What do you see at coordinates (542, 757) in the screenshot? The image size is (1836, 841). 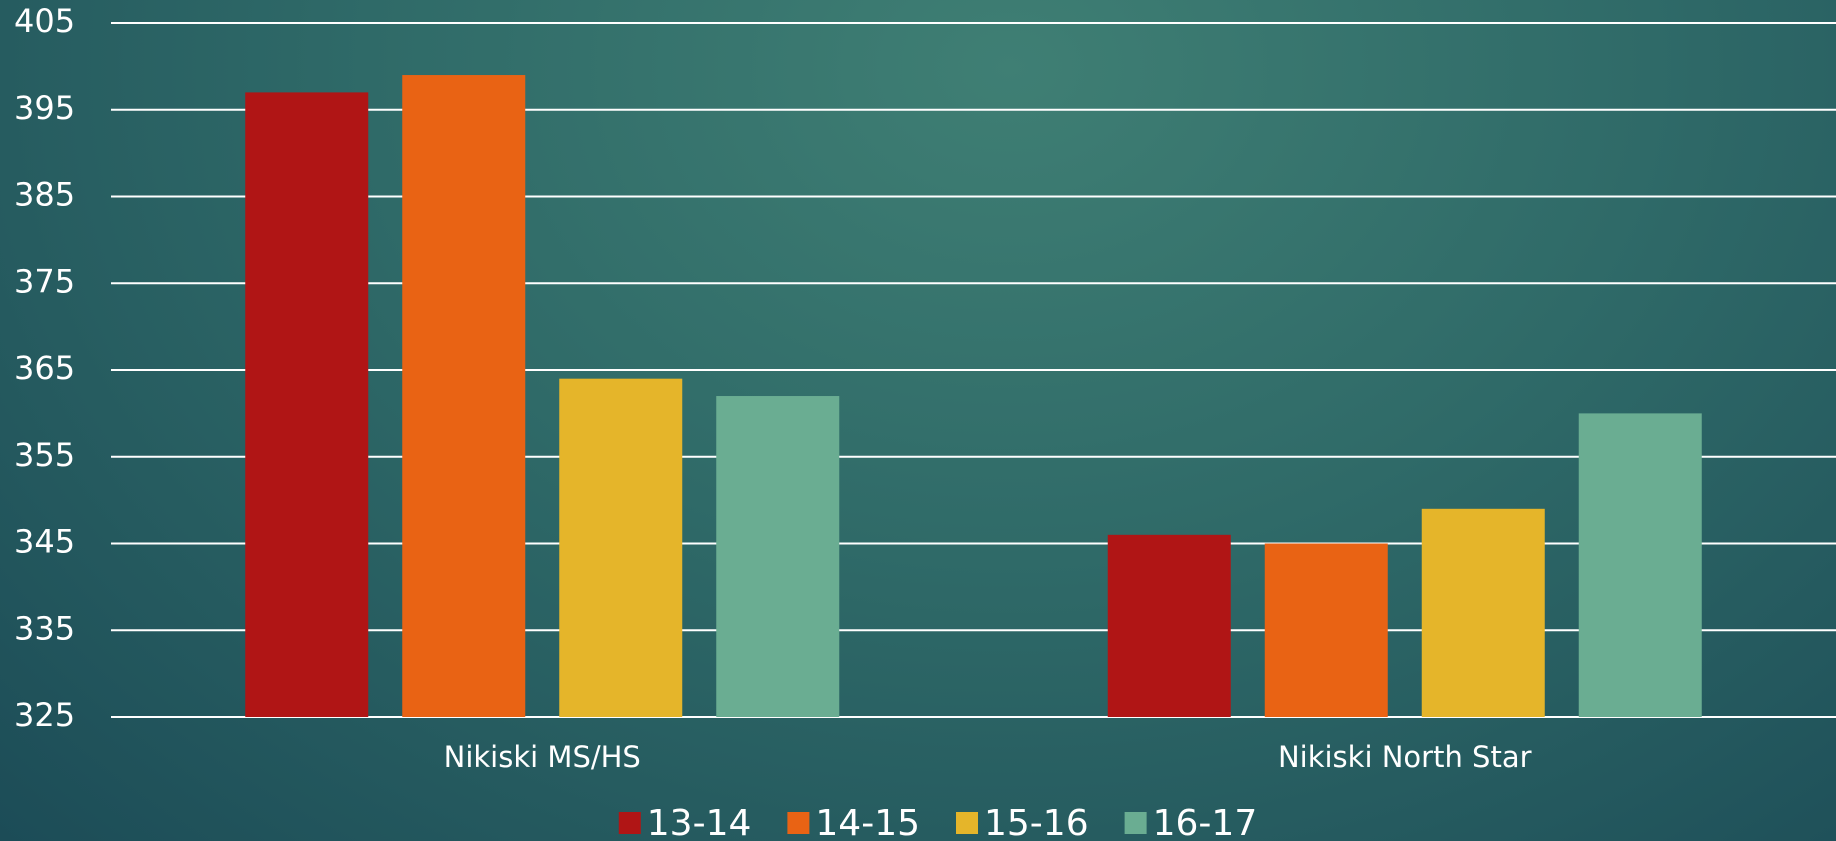 I see `x-tick-label: Nikiski MS/HS` at bounding box center [542, 757].